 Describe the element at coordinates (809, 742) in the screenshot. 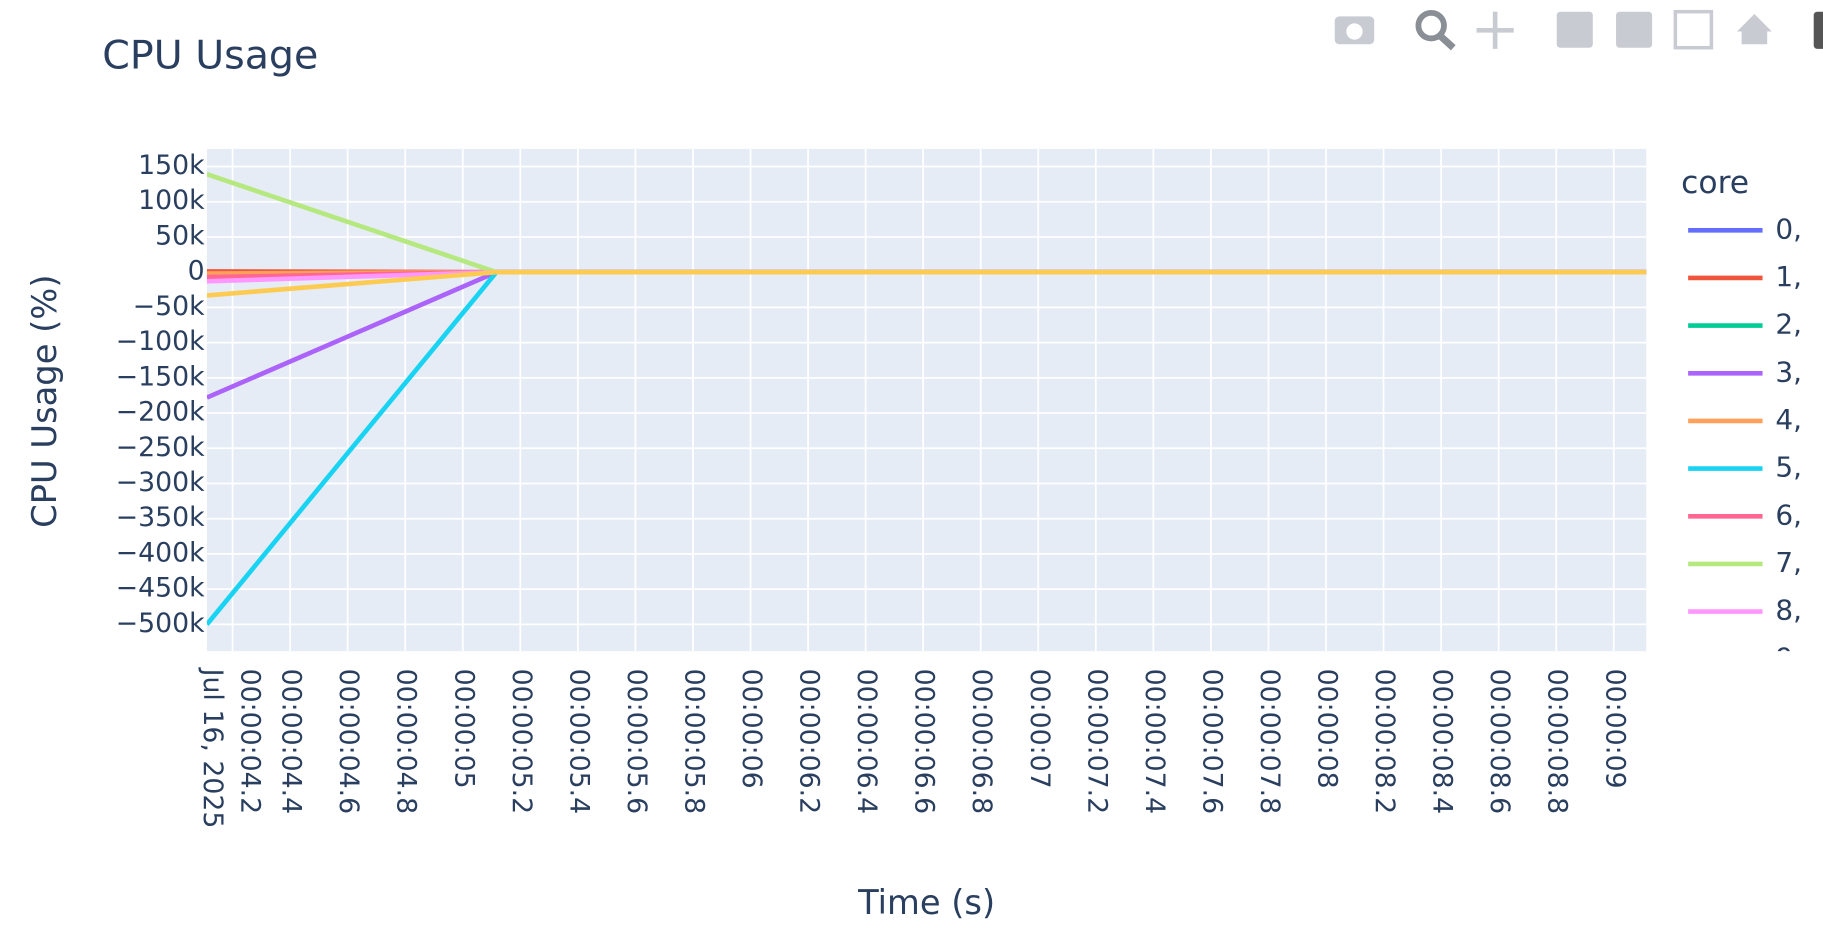

I see `x-tick-label: 00:00:06.2` at that location.